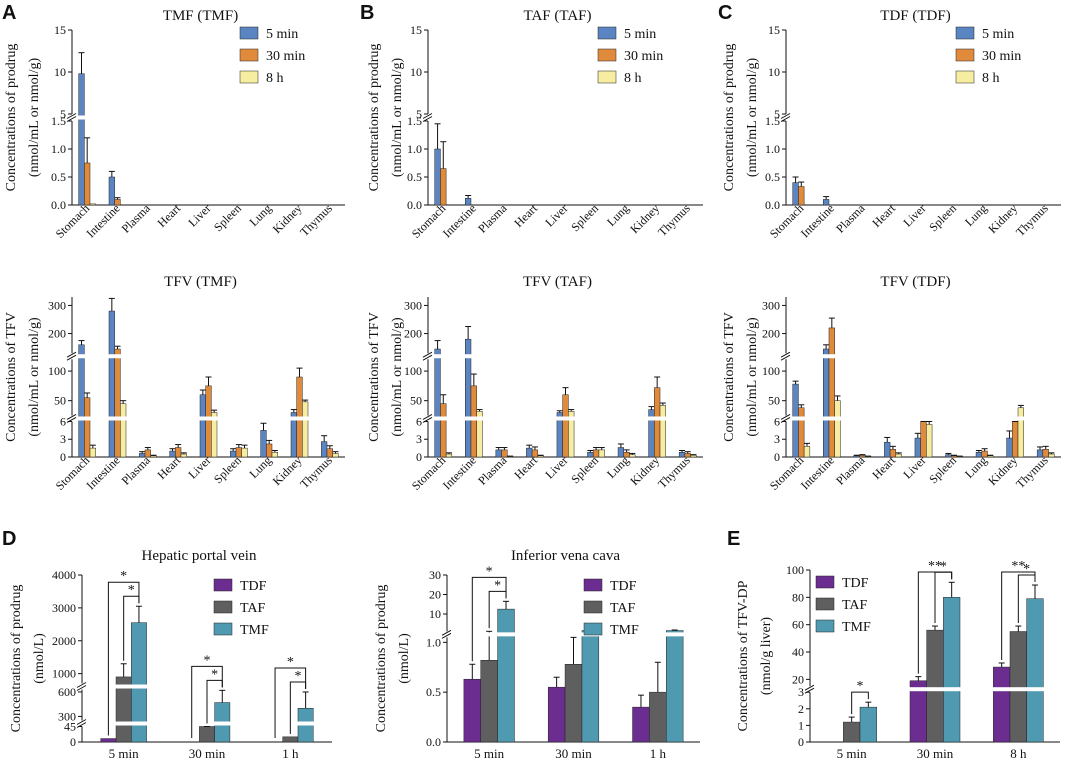 The width and height of the screenshot is (1065, 764). What do you see at coordinates (57, 371) in the screenshot?
I see `y-tick-label: 100` at bounding box center [57, 371].